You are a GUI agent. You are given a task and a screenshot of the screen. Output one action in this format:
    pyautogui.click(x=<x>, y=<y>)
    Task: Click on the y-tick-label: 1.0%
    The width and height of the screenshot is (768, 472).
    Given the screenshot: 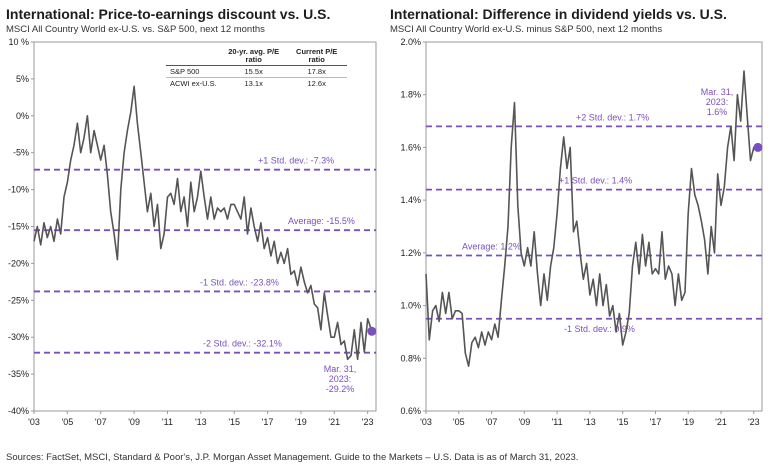 What is the action you would take?
    pyautogui.click(x=410, y=306)
    